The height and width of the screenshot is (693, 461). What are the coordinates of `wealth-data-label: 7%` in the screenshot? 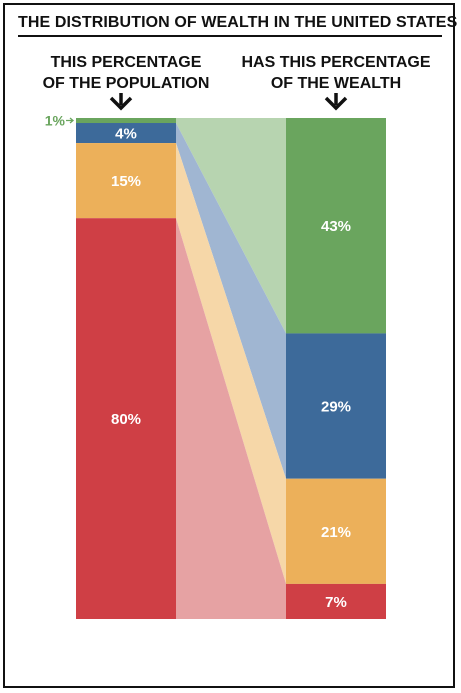 It's located at (336, 602).